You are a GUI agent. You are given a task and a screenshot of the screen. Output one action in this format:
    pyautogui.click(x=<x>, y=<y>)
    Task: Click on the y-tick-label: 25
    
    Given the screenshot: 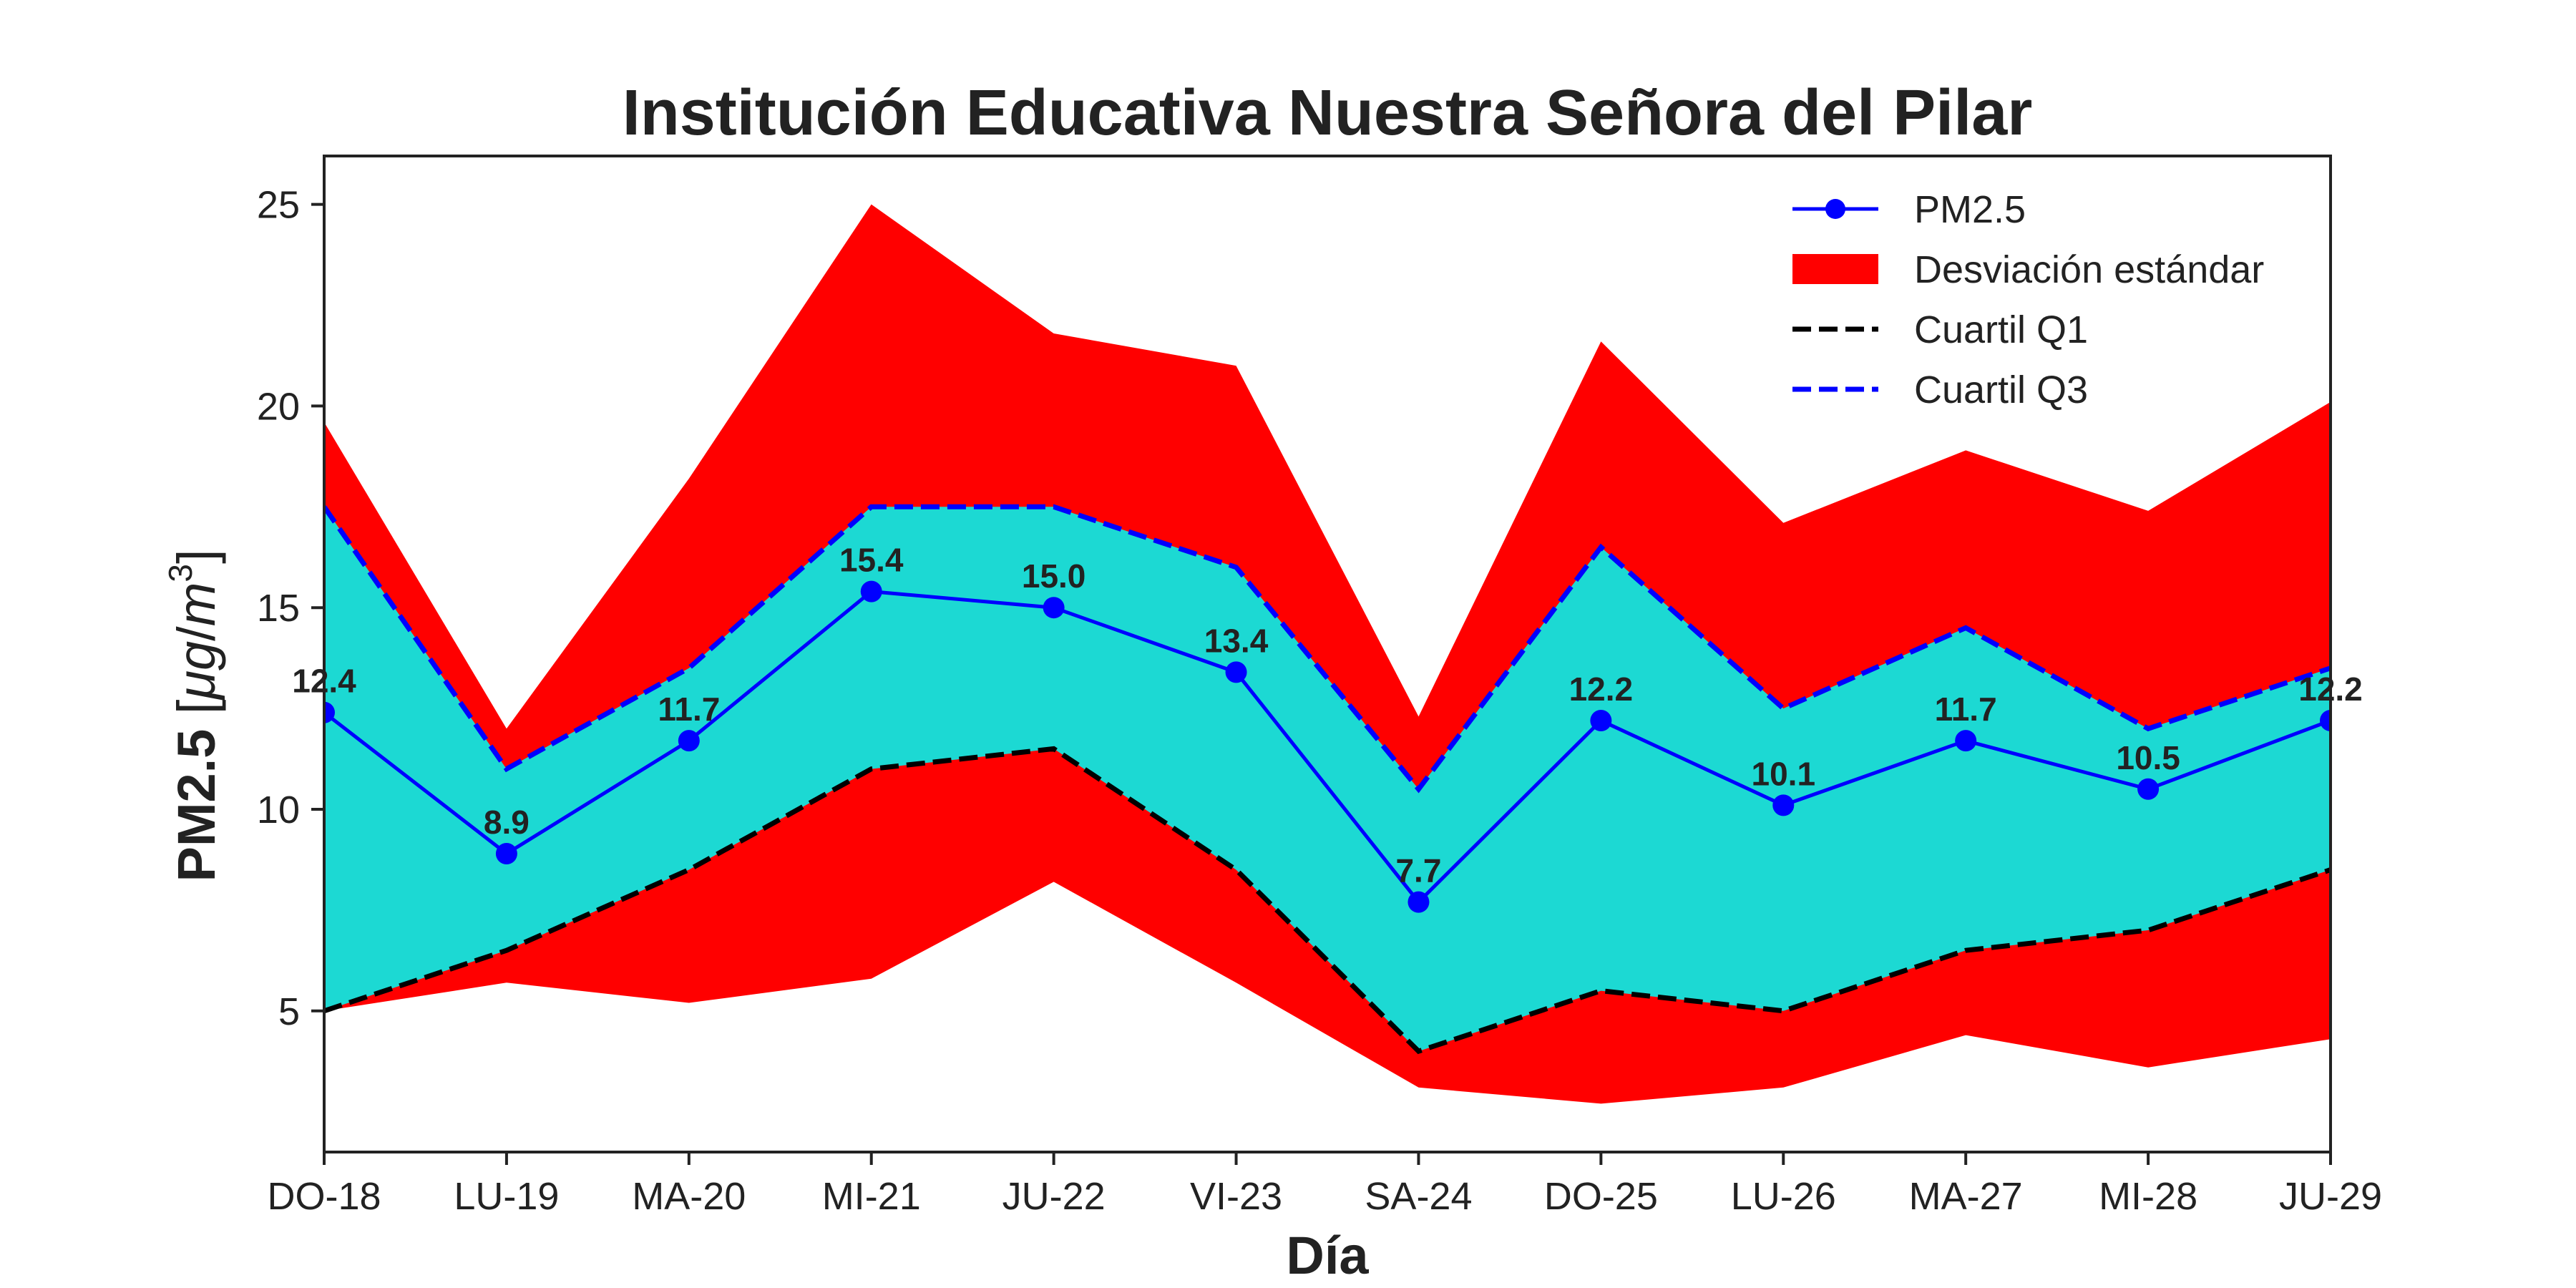 What is the action you would take?
    pyautogui.click(x=278, y=205)
    